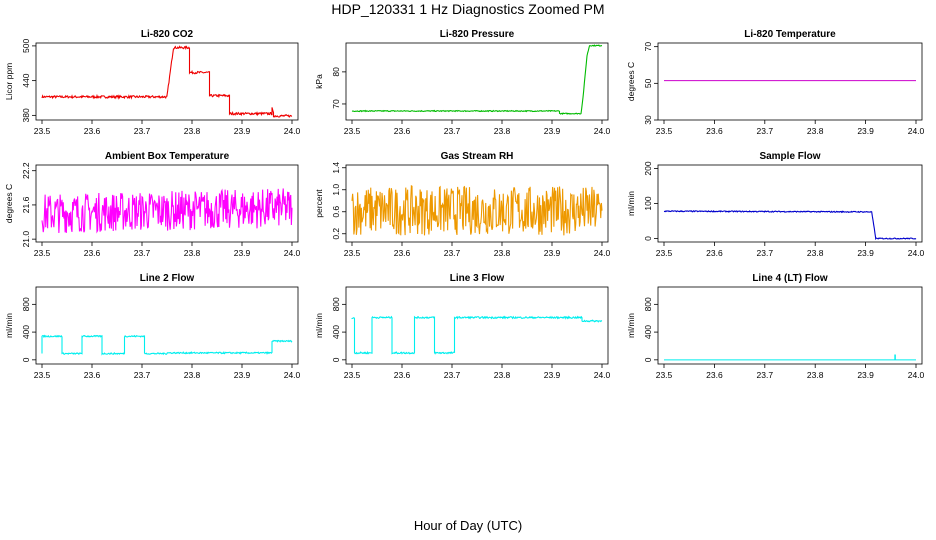  Describe the element at coordinates (319, 81) in the screenshot. I see `y-axis-label: kPa` at that location.